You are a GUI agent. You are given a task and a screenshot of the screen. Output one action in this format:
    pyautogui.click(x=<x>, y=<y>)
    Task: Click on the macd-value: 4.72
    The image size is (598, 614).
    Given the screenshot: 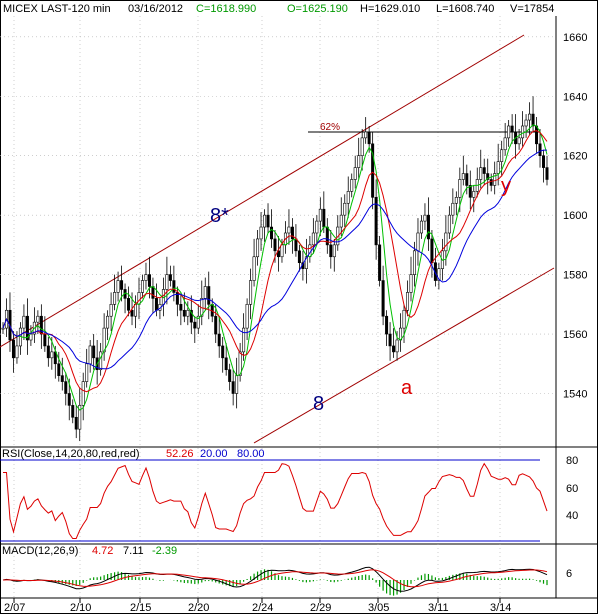 What is the action you would take?
    pyautogui.click(x=102, y=551)
    